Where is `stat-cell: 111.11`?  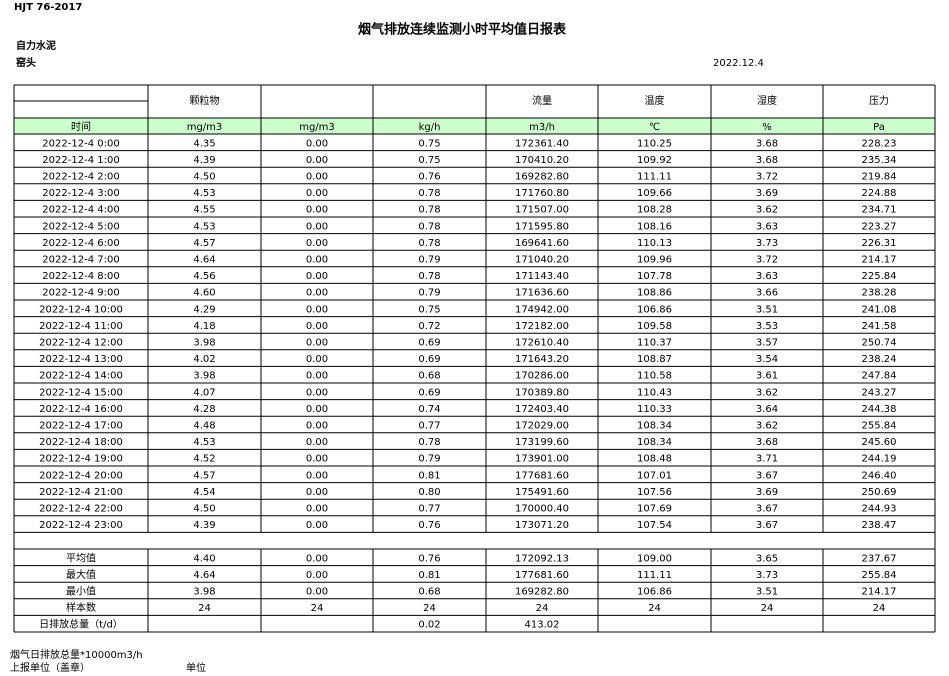
stat-cell: 111.11 is located at coordinates (654, 575).